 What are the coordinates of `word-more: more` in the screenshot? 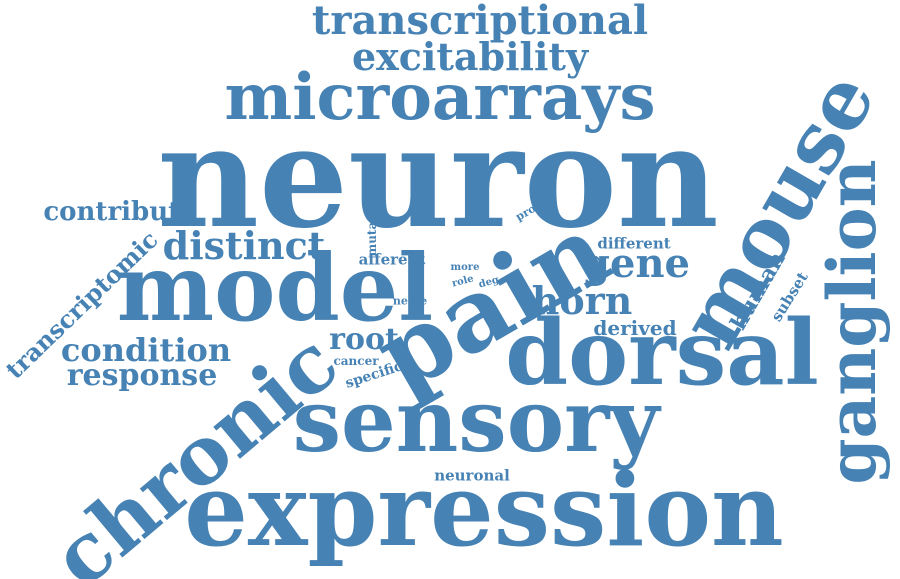 It's located at (465, 267).